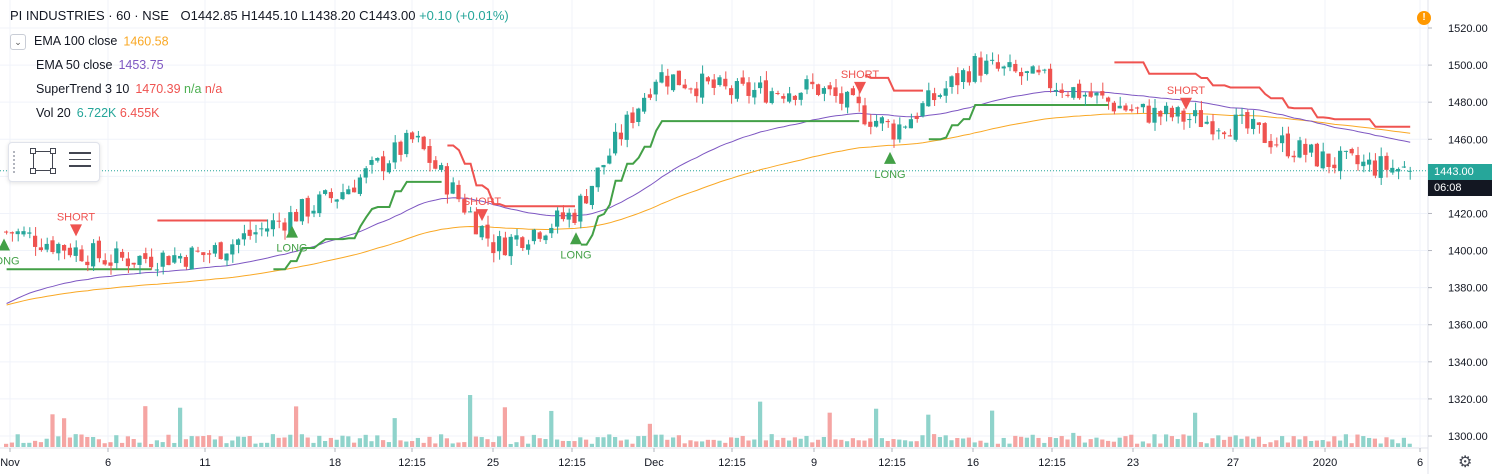 The height and width of the screenshot is (474, 1494). I want to click on price-tick-label: 1320.00, so click(1468, 400).